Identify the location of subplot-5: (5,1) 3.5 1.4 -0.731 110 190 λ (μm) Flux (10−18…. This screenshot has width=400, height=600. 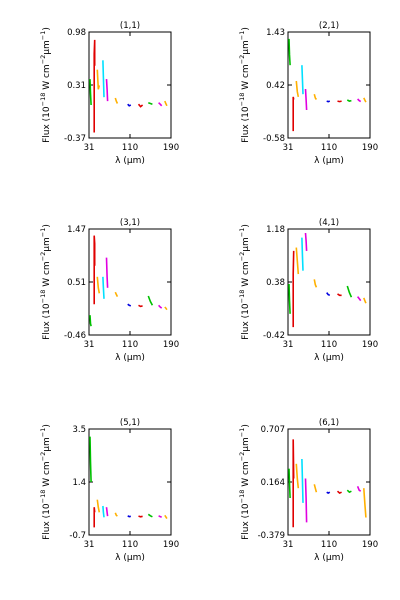
(109, 490).